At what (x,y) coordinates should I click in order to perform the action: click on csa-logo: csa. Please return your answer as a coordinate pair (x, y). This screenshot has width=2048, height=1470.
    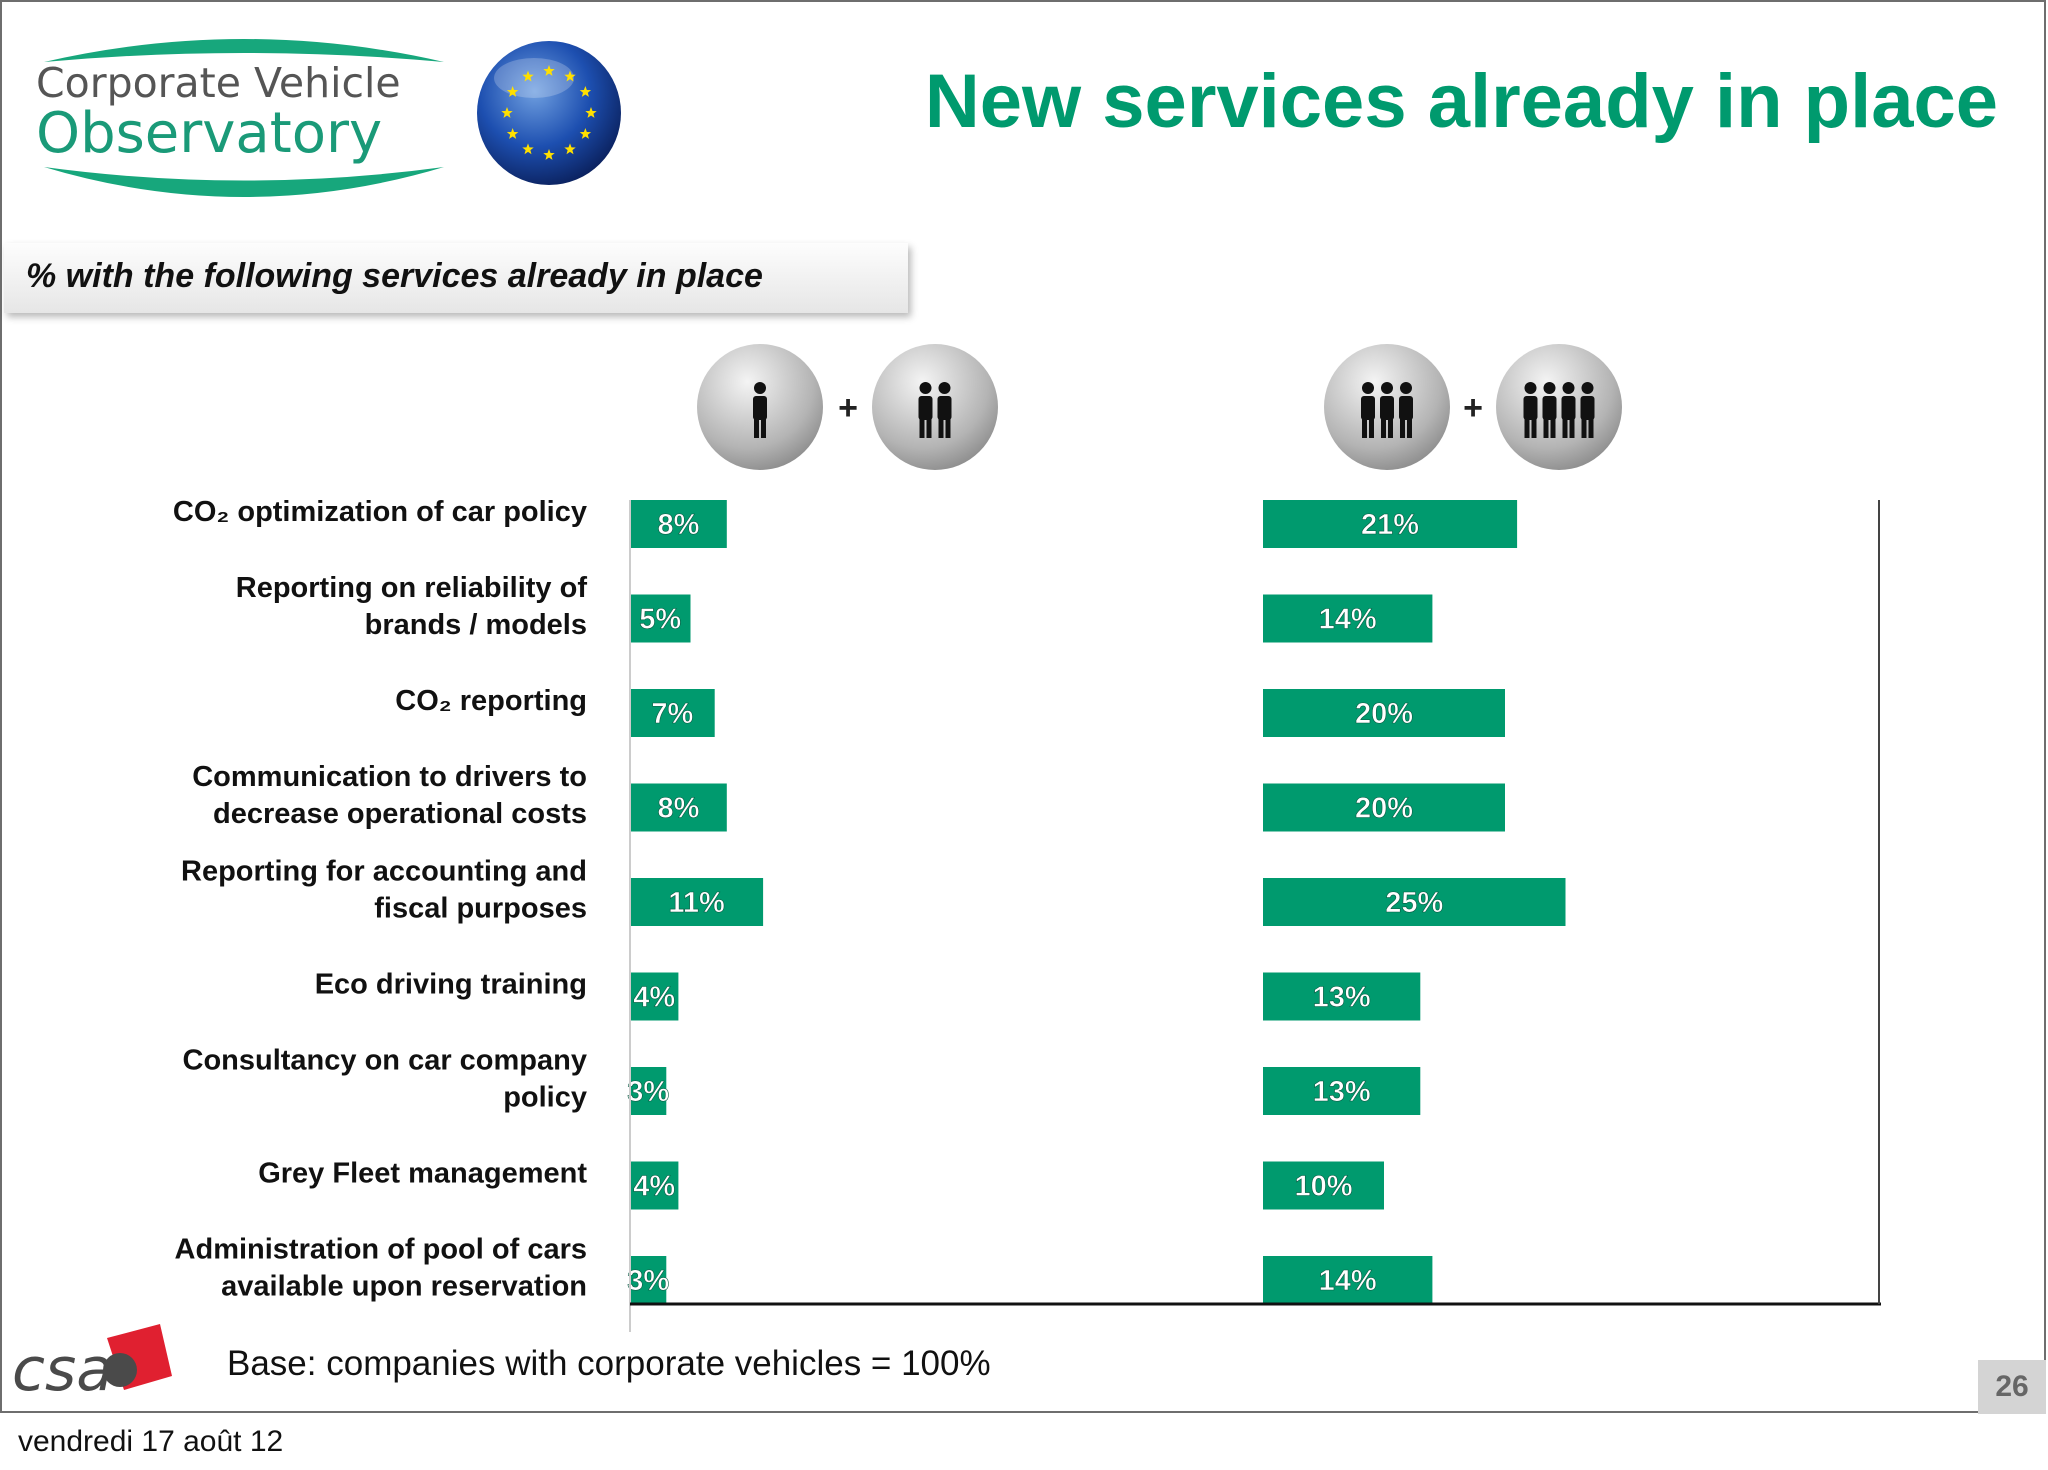
    Looking at the image, I should click on (92, 1364).